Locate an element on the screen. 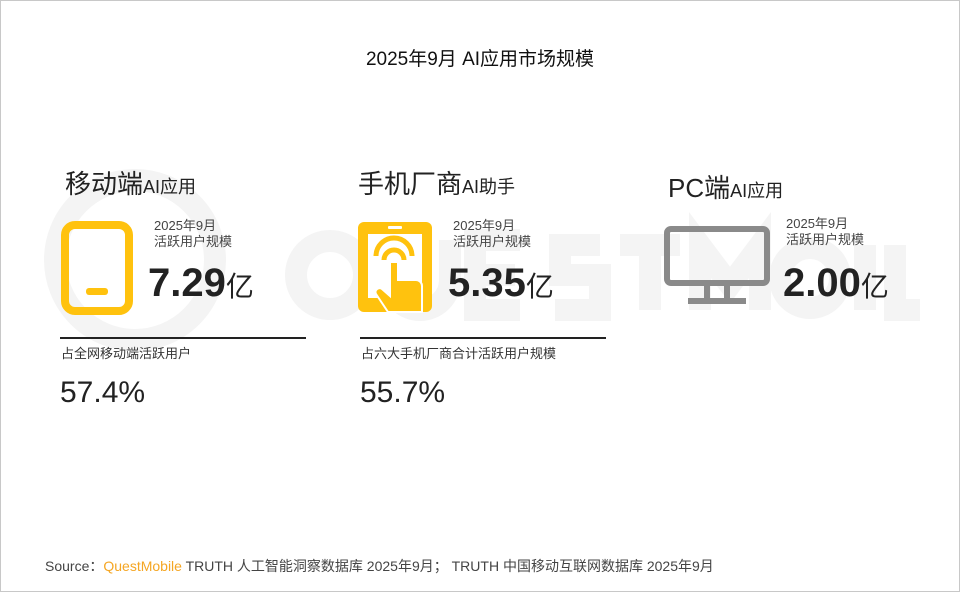 This screenshot has width=960, height=592. pct-label: 占六大手机厂商合计活跃用户规模 is located at coordinates (459, 353).